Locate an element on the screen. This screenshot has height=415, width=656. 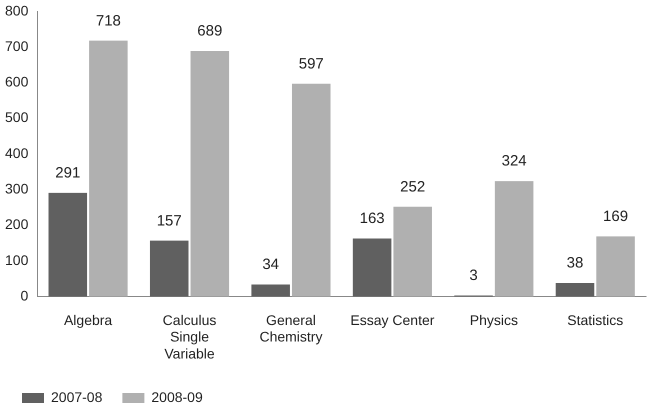
x-tick-label: Calculus Single Variable is located at coordinates (189, 337).